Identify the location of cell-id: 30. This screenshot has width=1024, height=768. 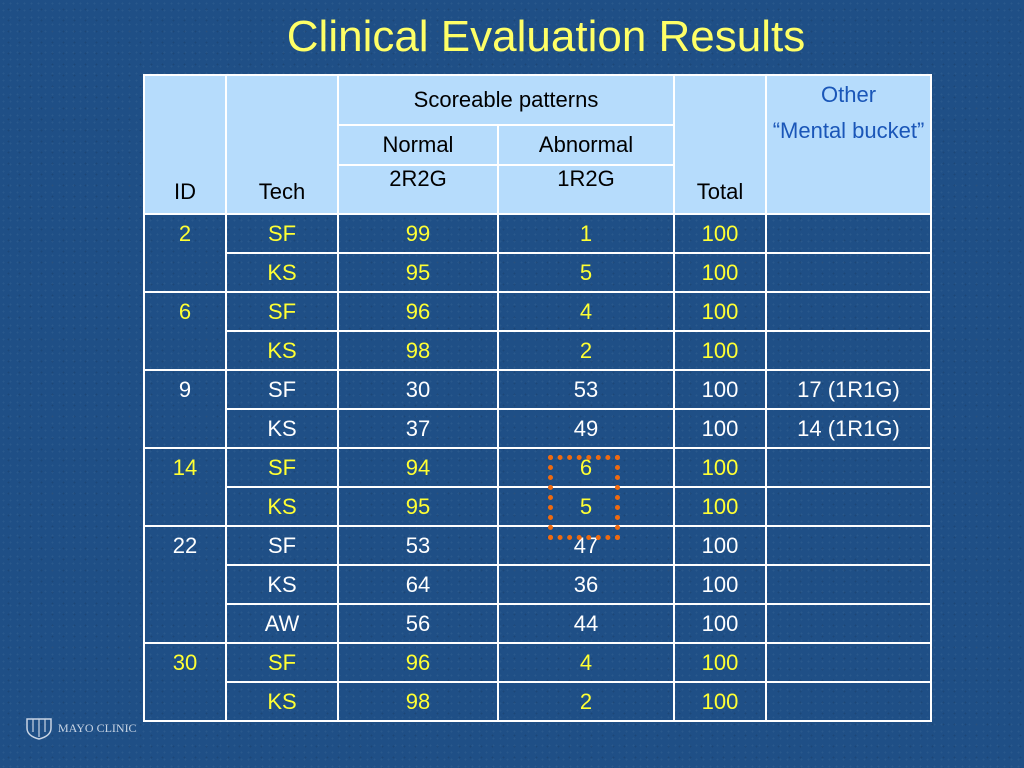
(185, 662).